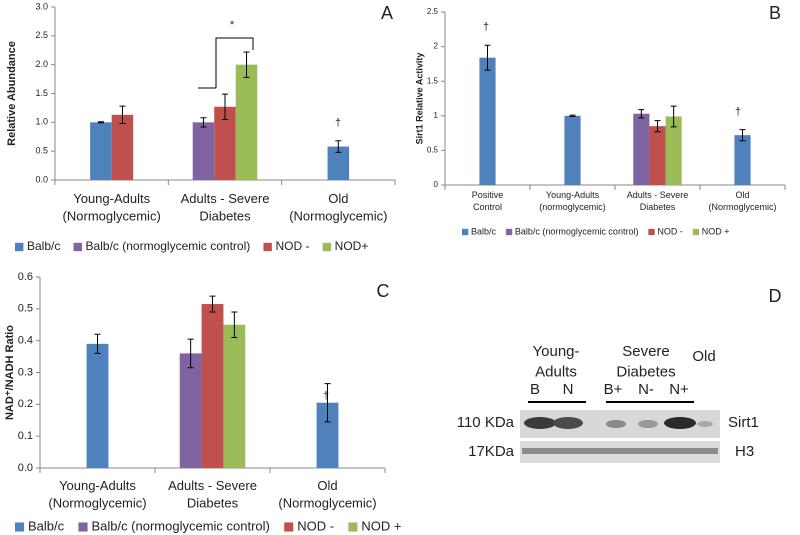  I want to click on y-tick-label: 0, so click(436, 184).